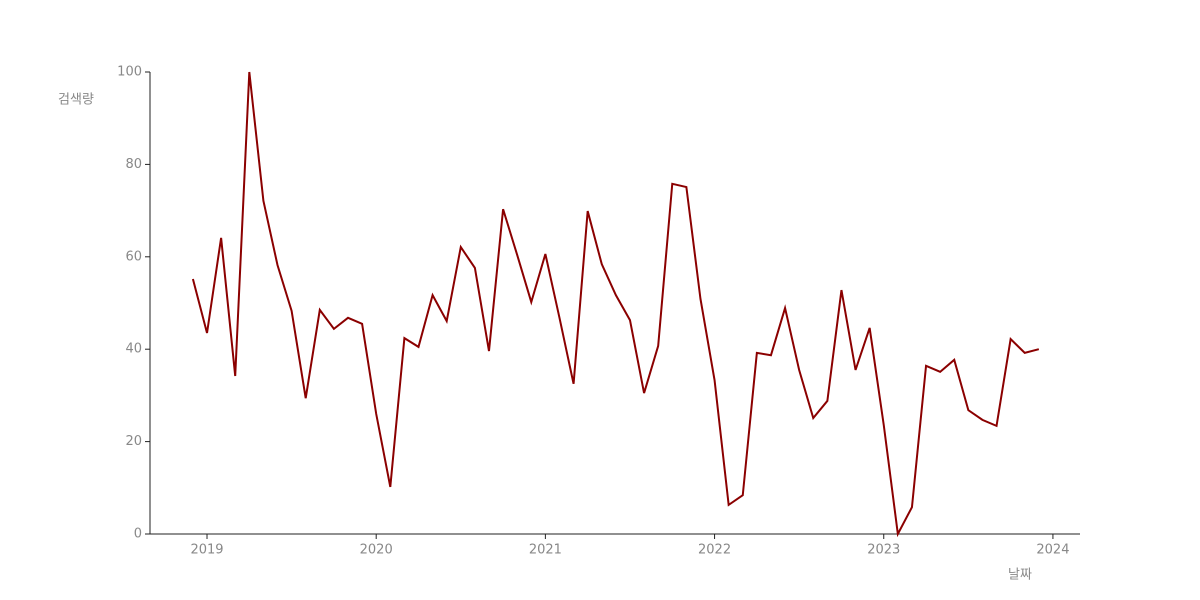  I want to click on x-tick-label: 2024, so click(1052, 550).